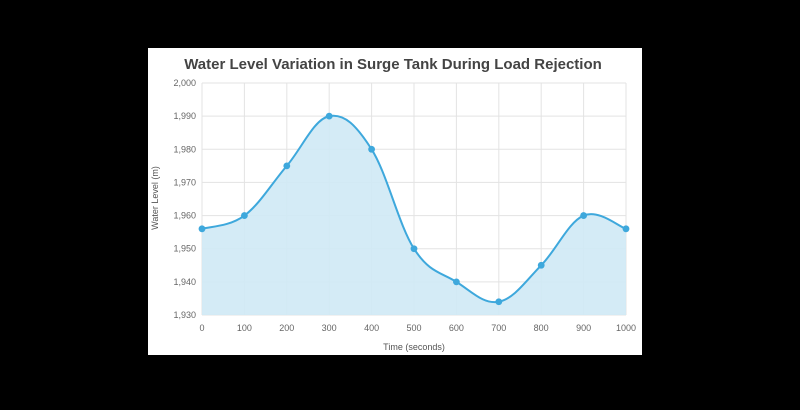  I want to click on x-tick-label: 800, so click(541, 328).